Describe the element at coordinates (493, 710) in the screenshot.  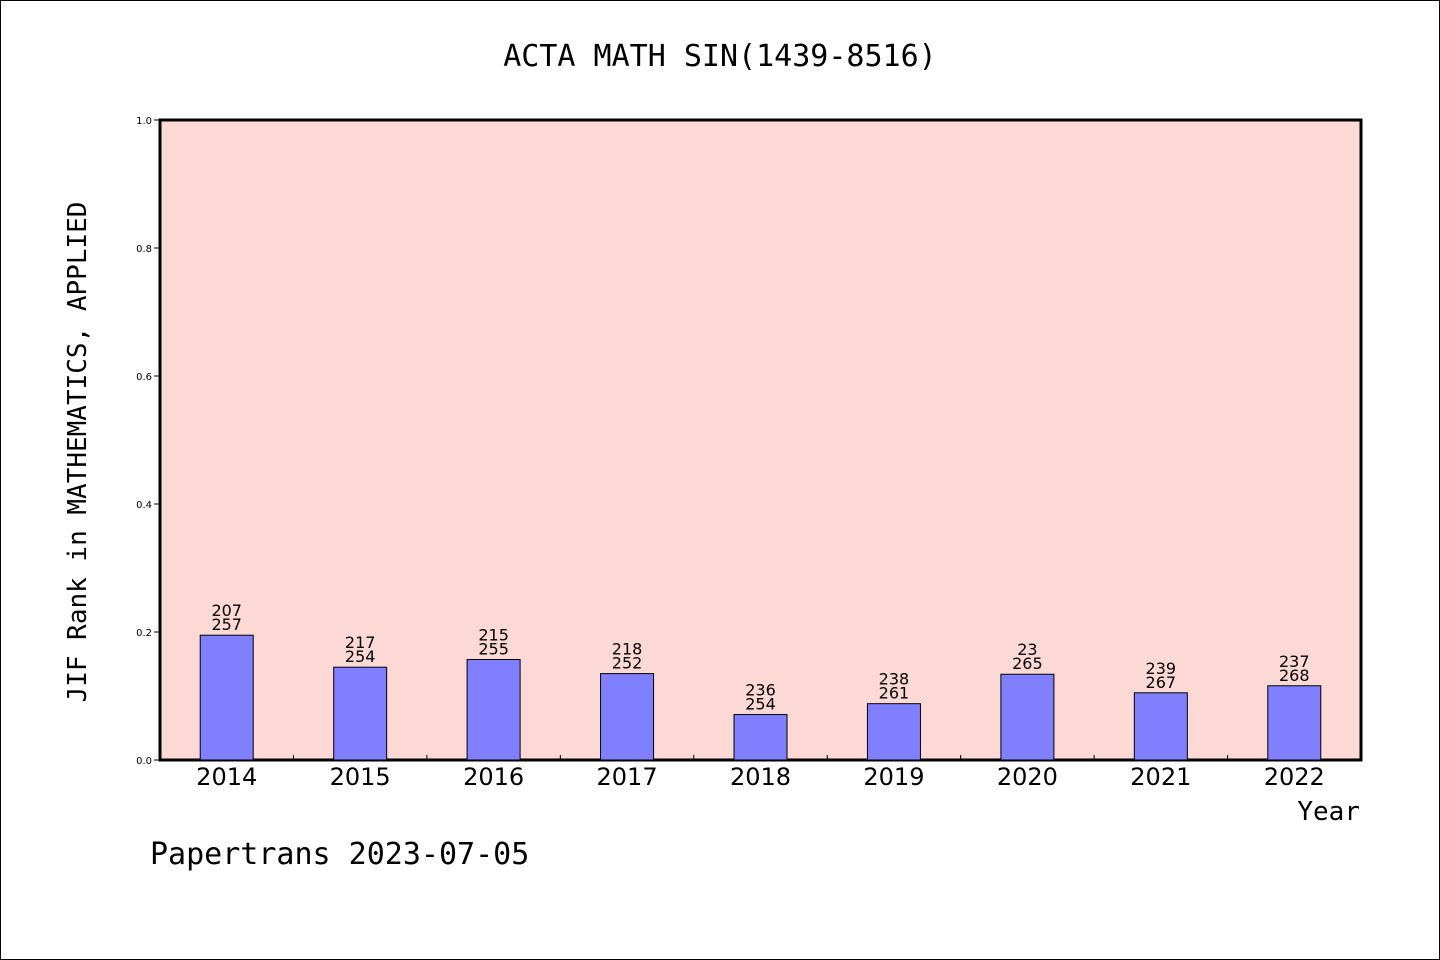
I see `bar-2016` at that location.